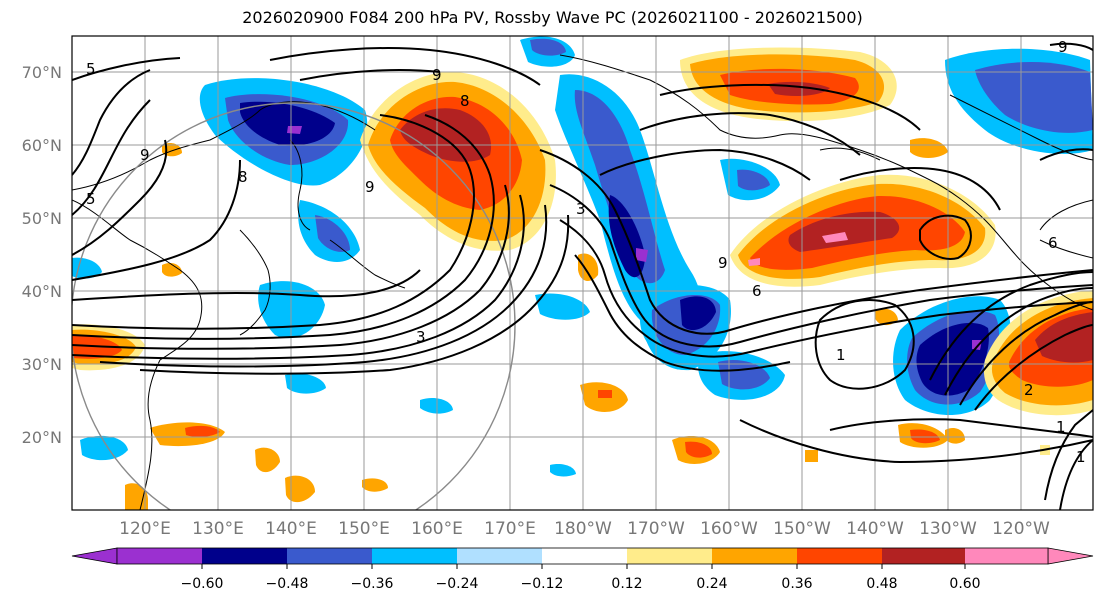 The image size is (1105, 604). Describe the element at coordinates (42, 218) in the screenshot. I see `lat-label: 50°N` at that location.